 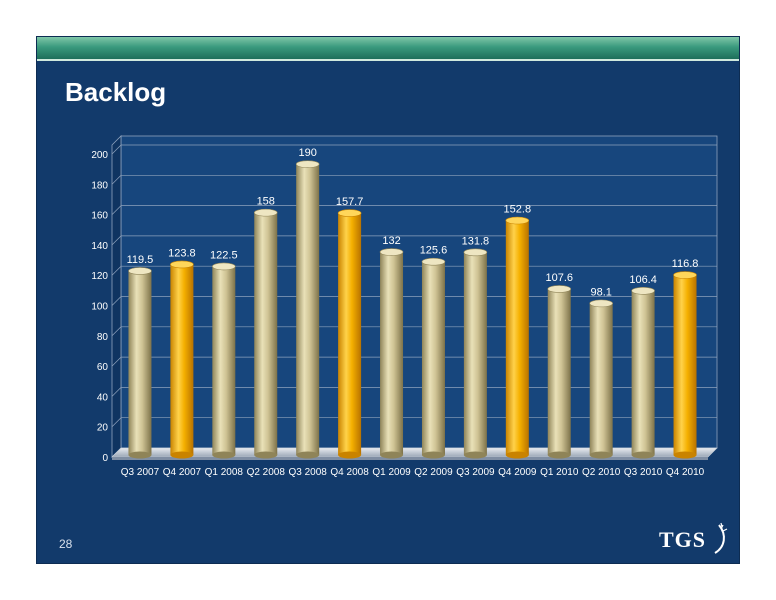 What do you see at coordinates (99, 246) in the screenshot?
I see `y-tick-label: 140` at bounding box center [99, 246].